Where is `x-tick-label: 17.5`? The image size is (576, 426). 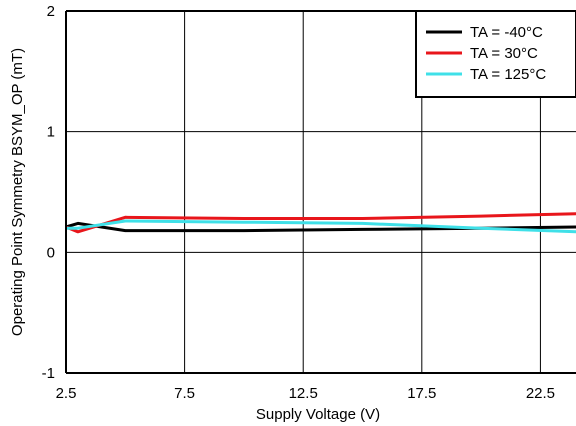 x-tick-label: 17.5 is located at coordinates (421, 393).